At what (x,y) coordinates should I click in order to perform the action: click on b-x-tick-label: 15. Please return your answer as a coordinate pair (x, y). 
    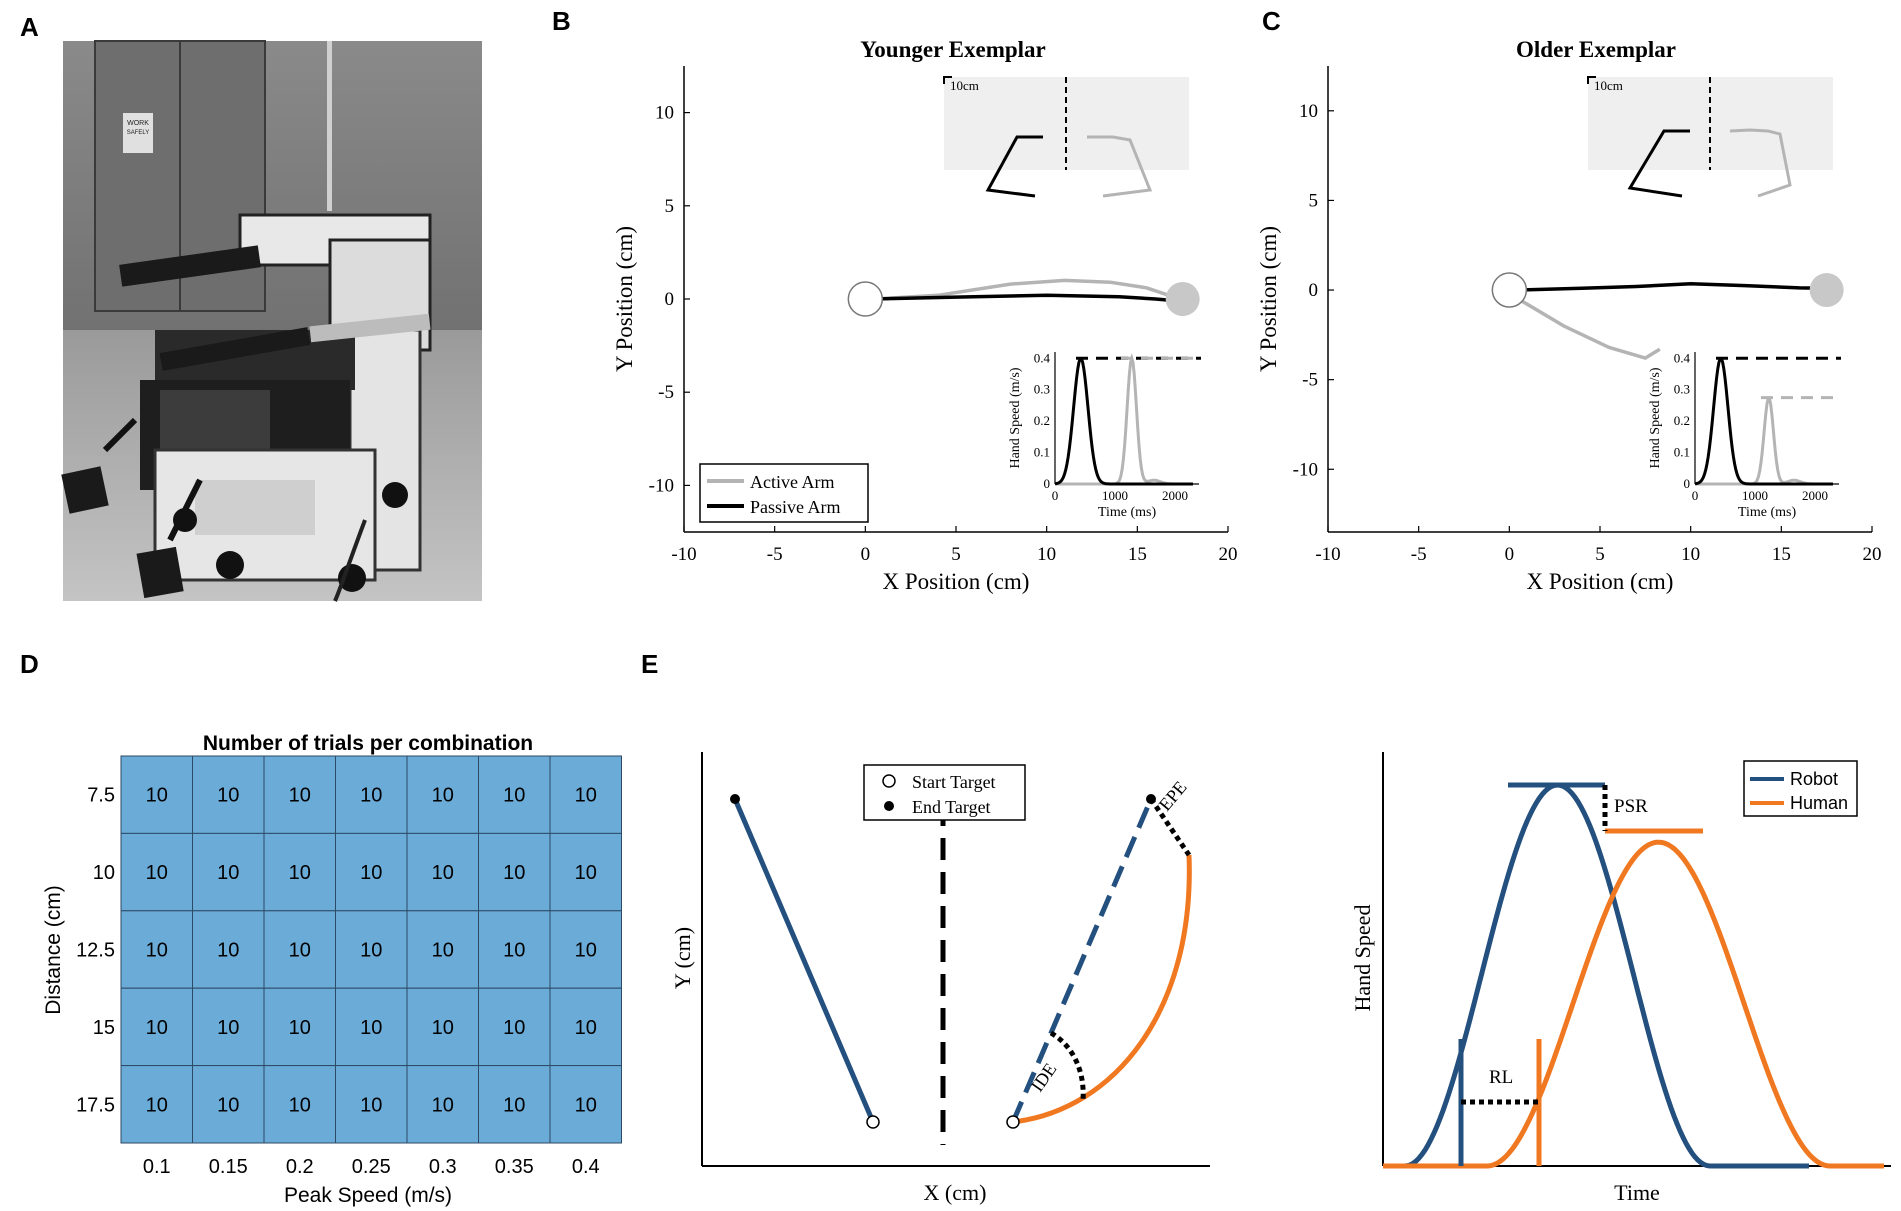
    Looking at the image, I should click on (1137, 554).